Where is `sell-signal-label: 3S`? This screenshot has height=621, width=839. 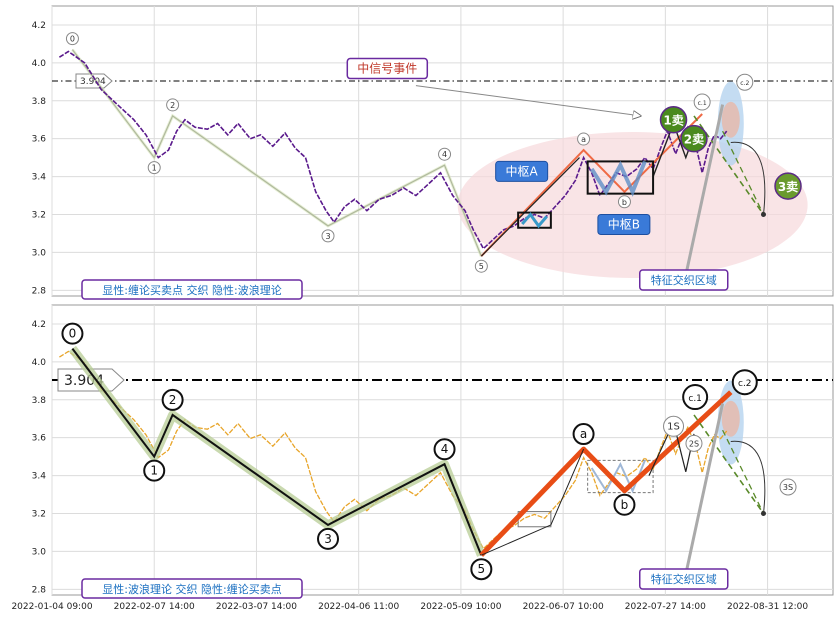
sell-signal-label: 3S is located at coordinates (788, 487).